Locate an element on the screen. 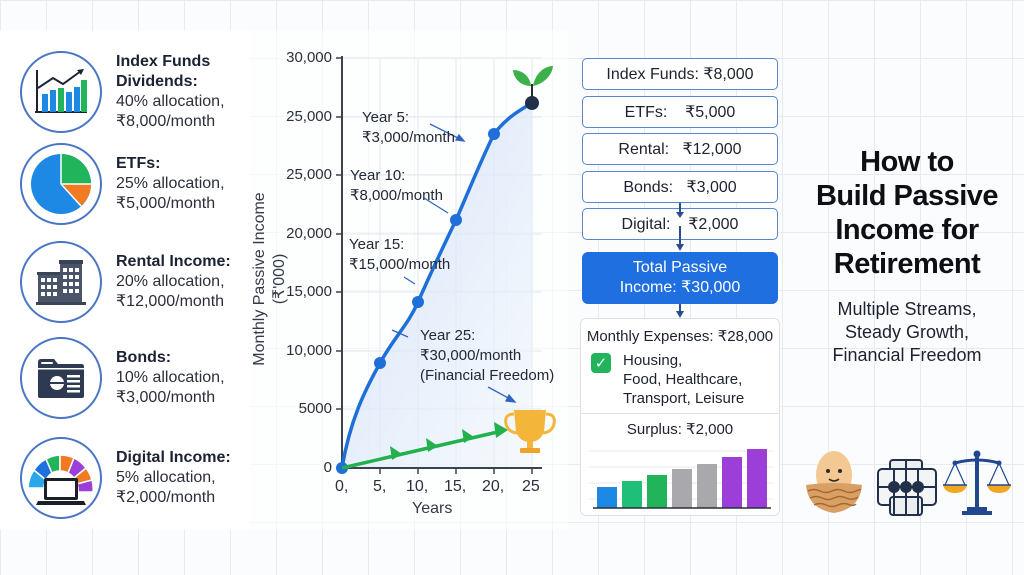 This screenshot has width=1024, height=575. stream-allocation: 5% allocation, is located at coordinates (166, 477).